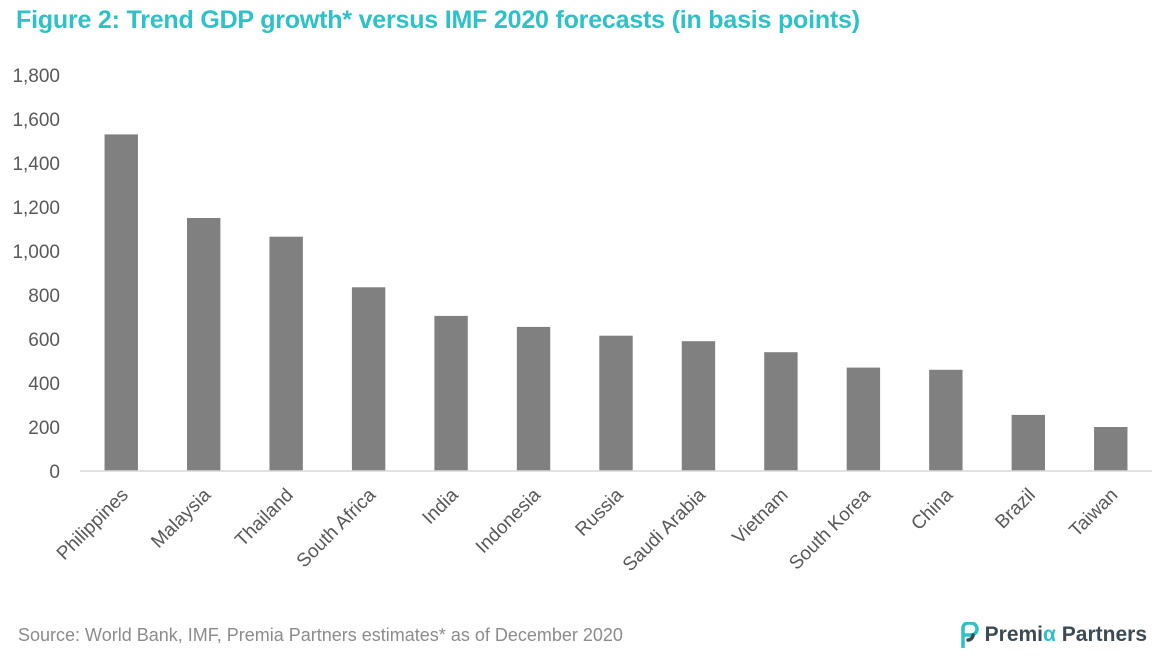  Describe the element at coordinates (36, 252) in the screenshot. I see `y-tick-label: 1,000` at that location.